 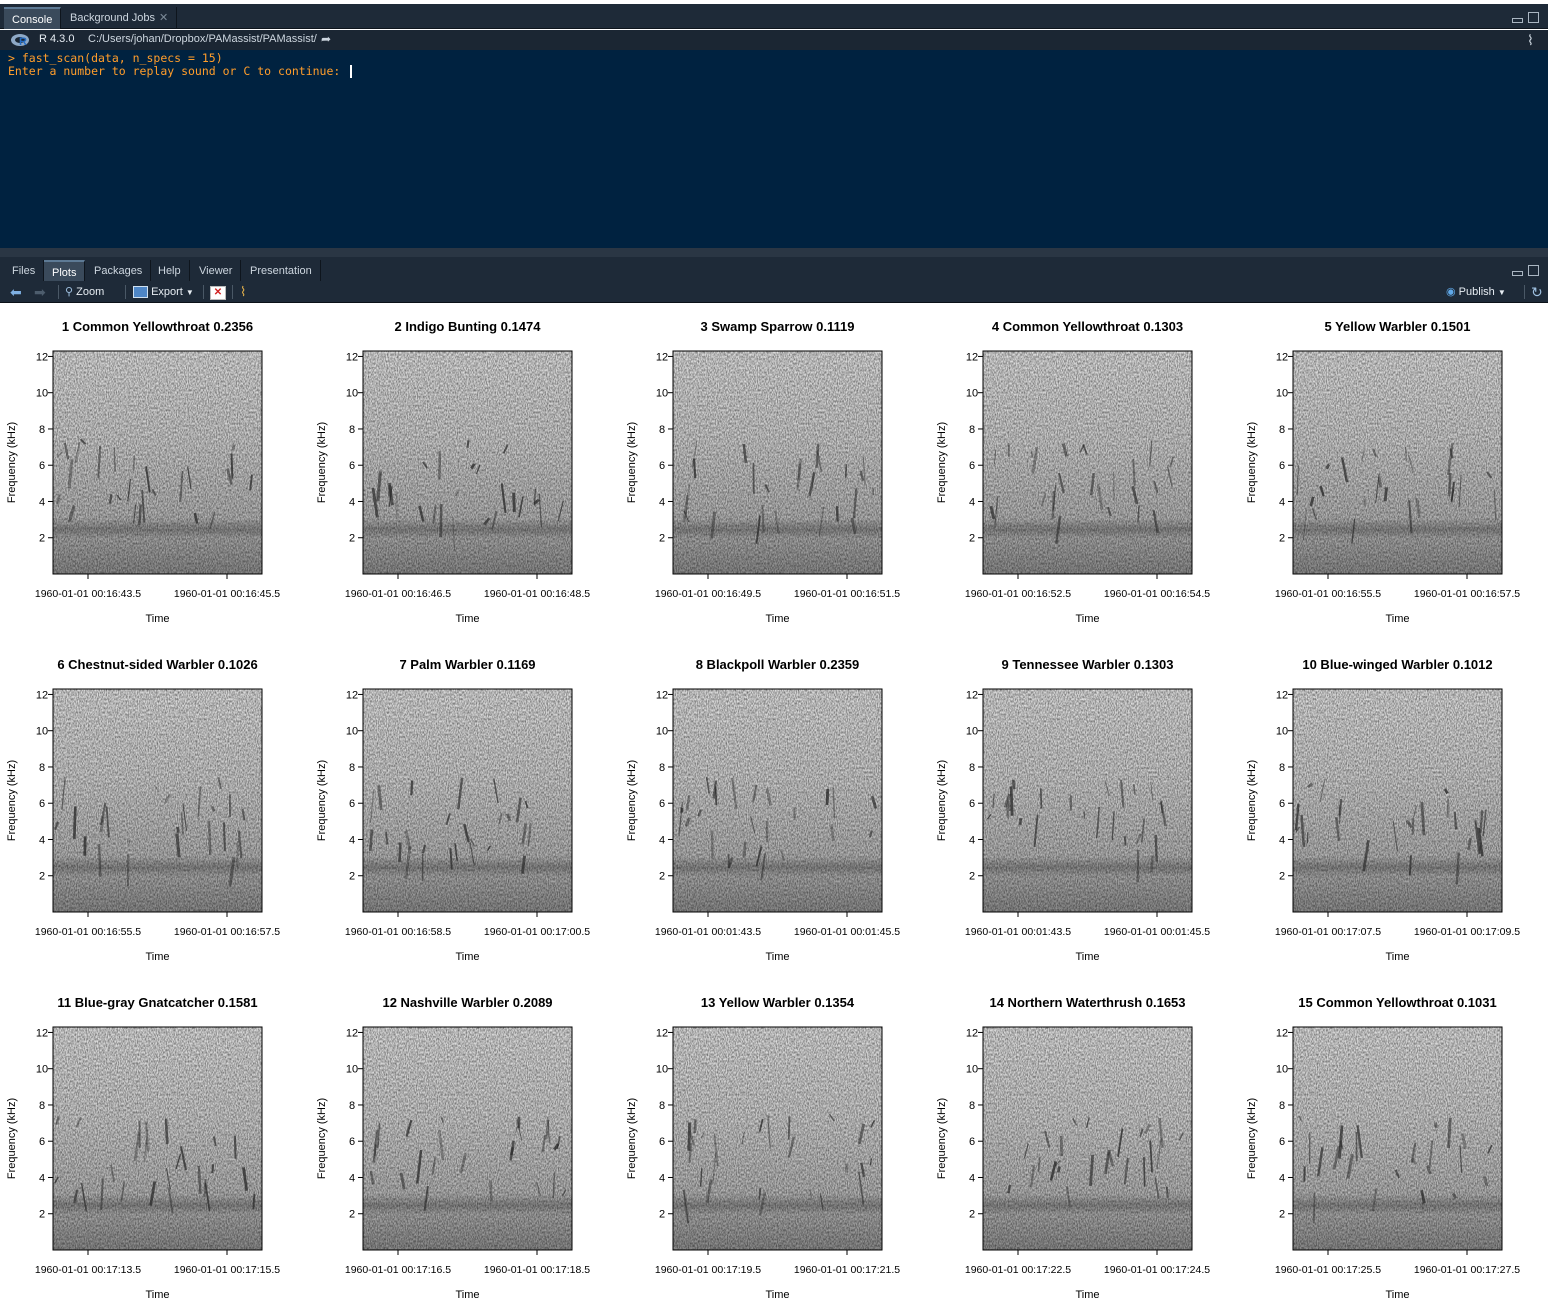 What do you see at coordinates (65, 271) in the screenshot?
I see `tab-plots: Plots` at bounding box center [65, 271].